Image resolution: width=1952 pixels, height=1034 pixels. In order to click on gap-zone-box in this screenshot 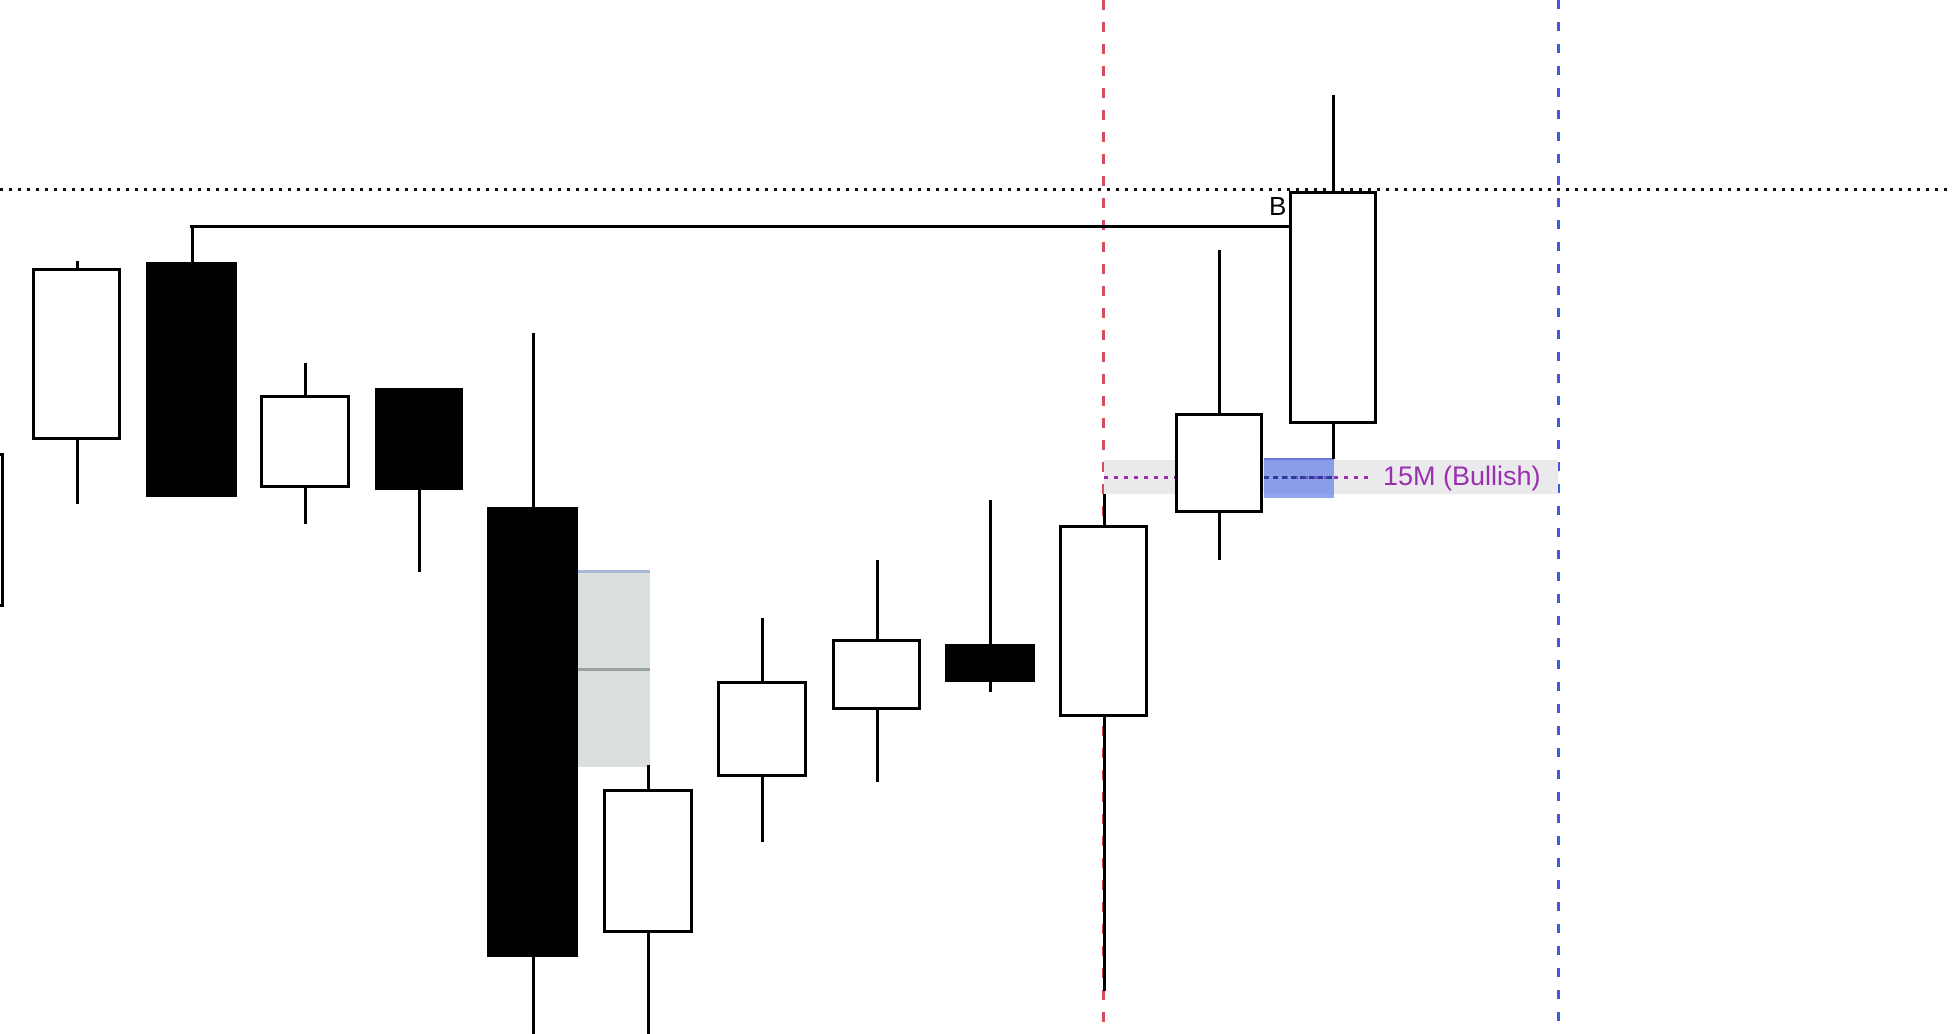, I will do `click(614, 668)`.